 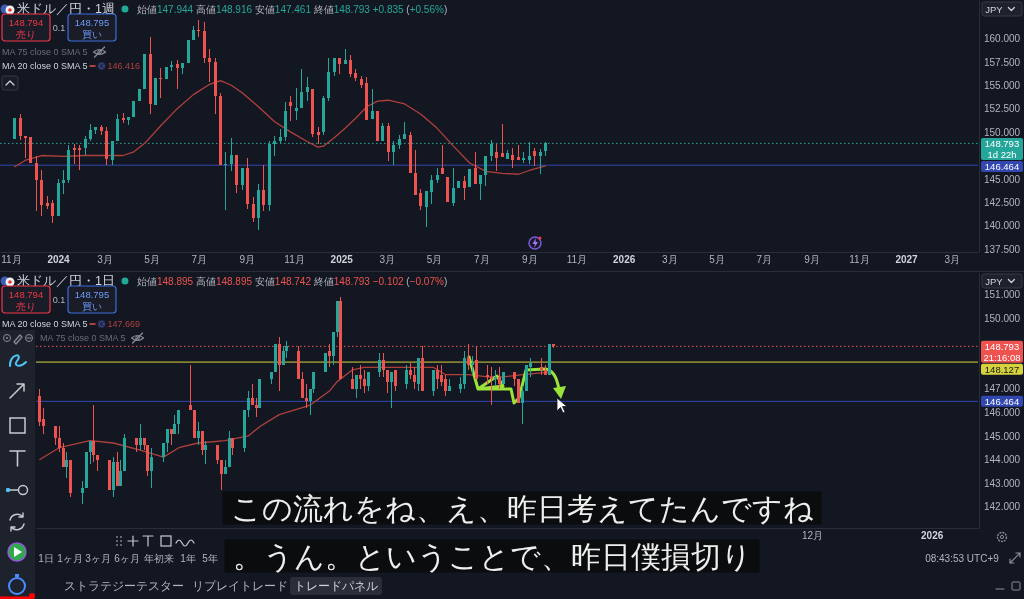 I want to click on y-tick-label: 146.000, so click(x=1002, y=413).